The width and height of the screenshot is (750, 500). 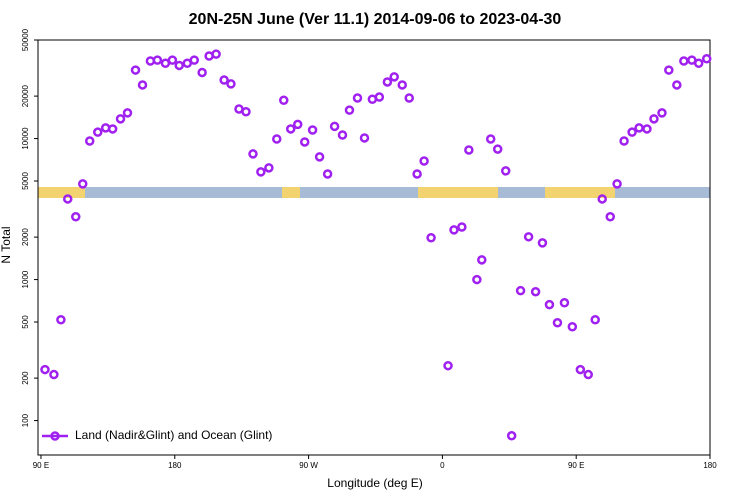 I want to click on y-tick-label: 50000, so click(x=25, y=39).